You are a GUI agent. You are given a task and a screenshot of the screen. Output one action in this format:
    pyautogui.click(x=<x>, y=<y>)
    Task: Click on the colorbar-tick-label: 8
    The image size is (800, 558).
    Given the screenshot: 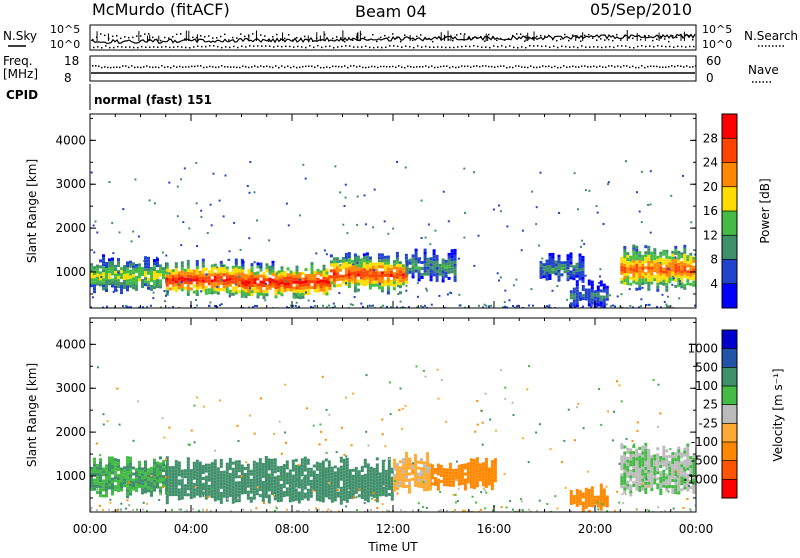 What is the action you would take?
    pyautogui.click(x=714, y=260)
    